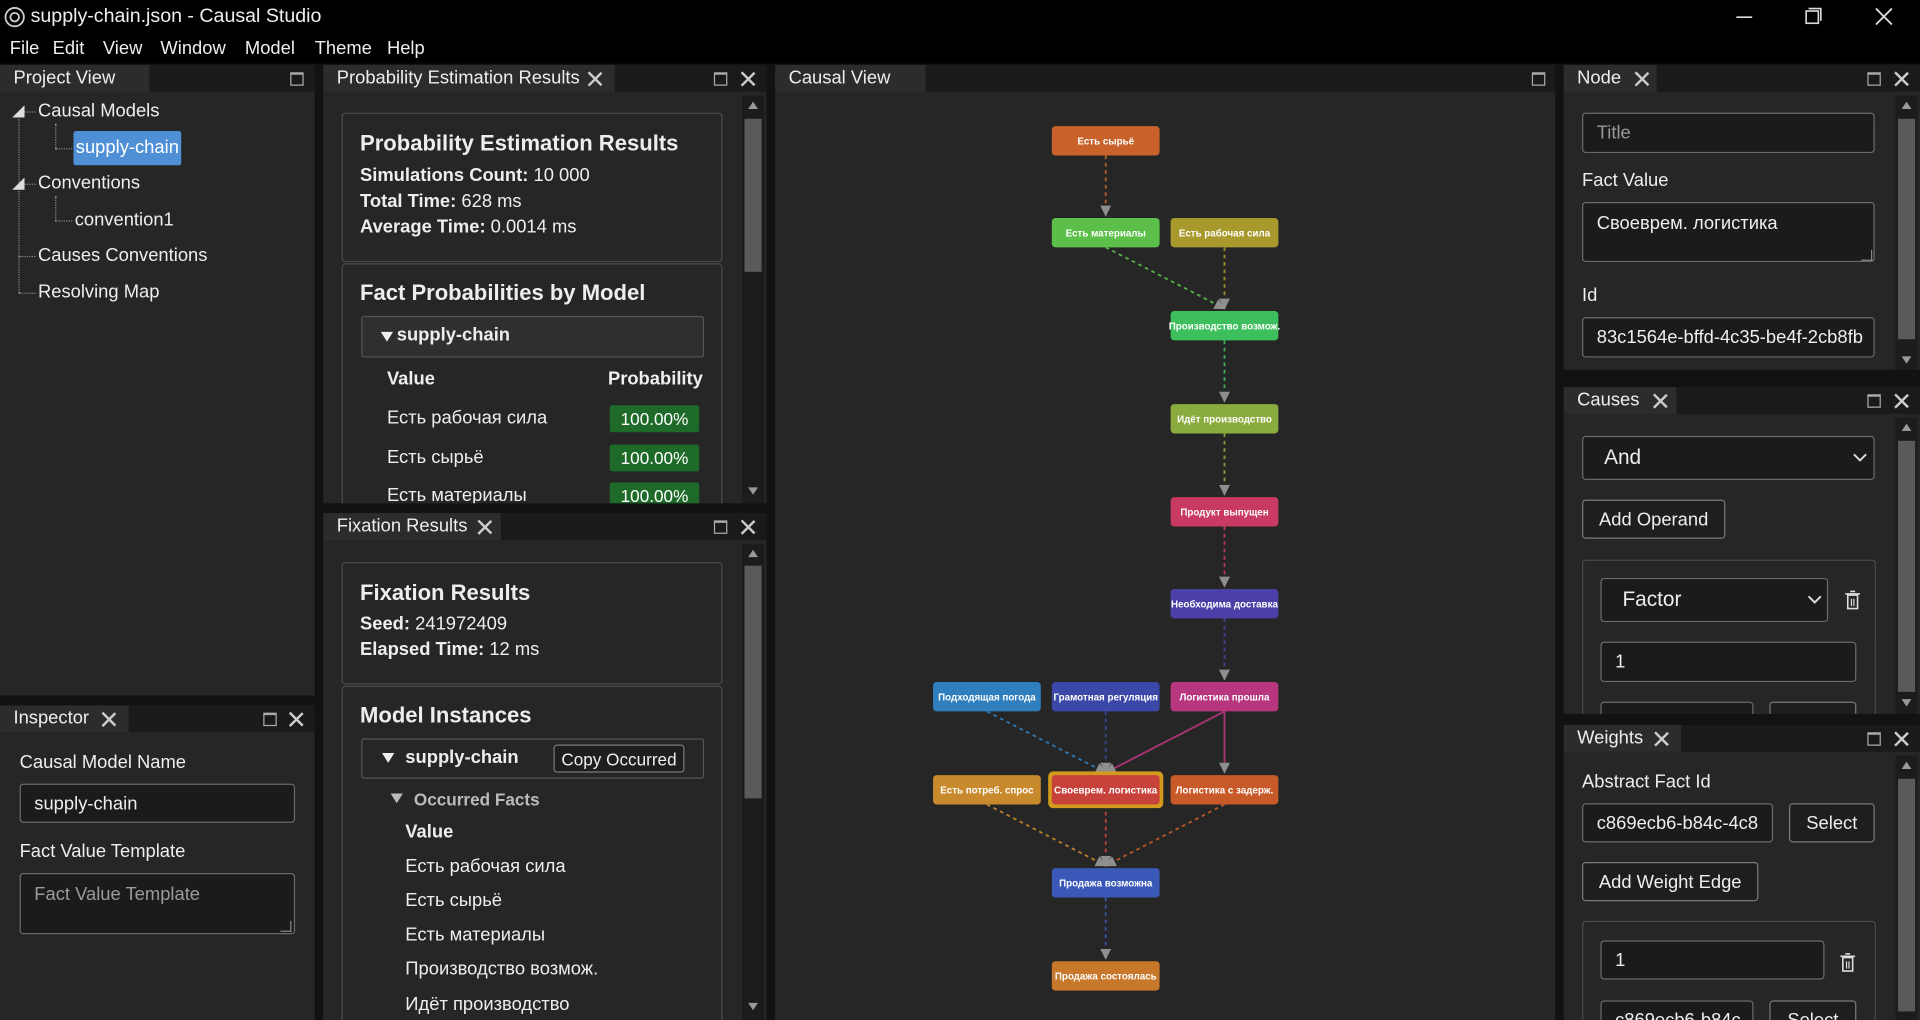  What do you see at coordinates (193, 48) in the screenshot?
I see `menu-item: Window` at bounding box center [193, 48].